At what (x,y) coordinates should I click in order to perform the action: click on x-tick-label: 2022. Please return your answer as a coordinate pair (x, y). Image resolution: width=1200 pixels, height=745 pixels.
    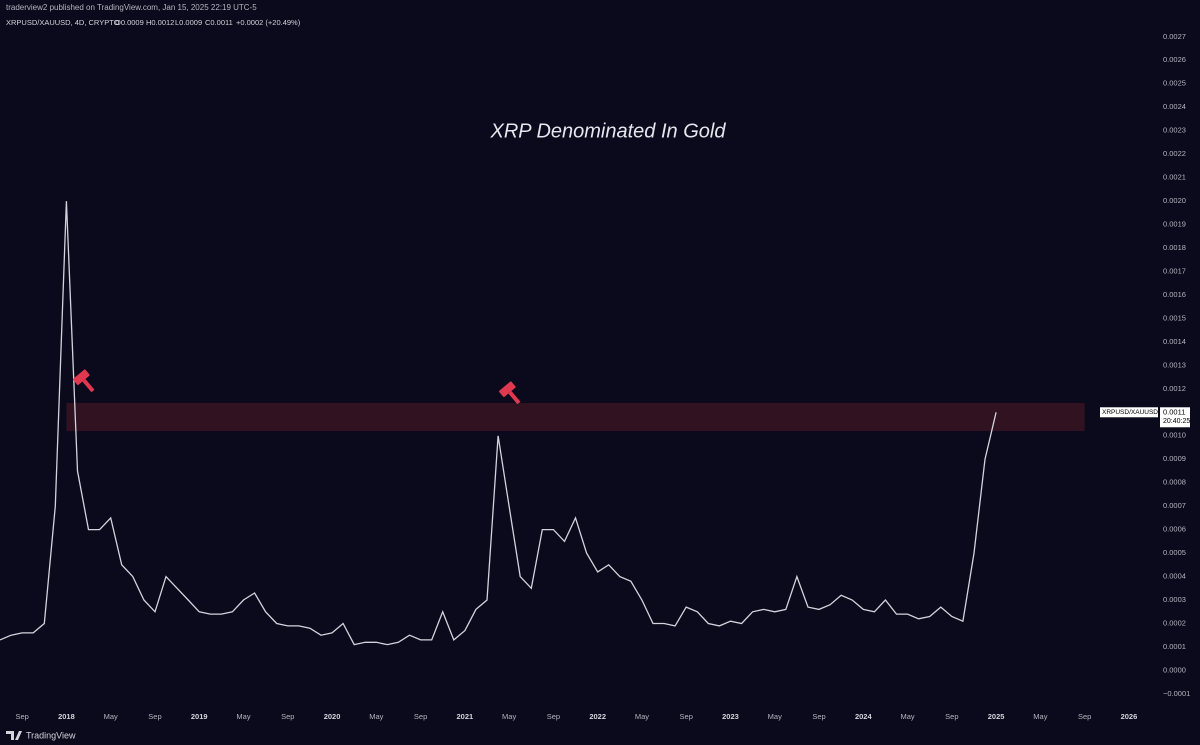
    Looking at the image, I should click on (597, 716).